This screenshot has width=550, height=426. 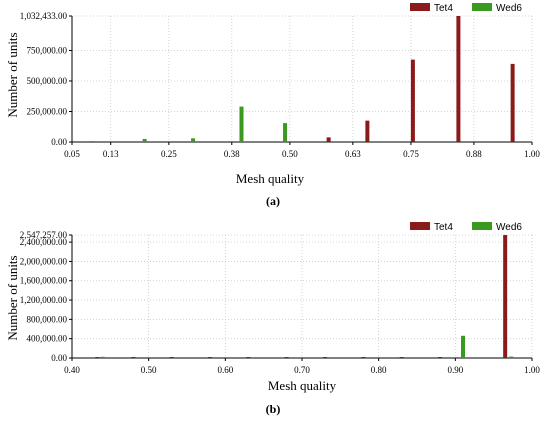 What do you see at coordinates (44, 261) in the screenshot?
I see `y-tick-label: 2,000,000.00` at bounding box center [44, 261].